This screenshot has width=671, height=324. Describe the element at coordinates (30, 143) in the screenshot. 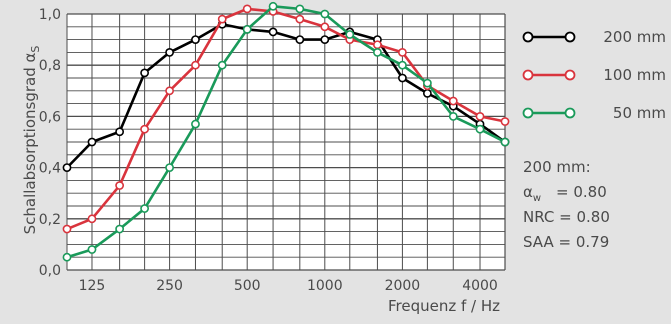

I see `y-axis-title-text: Schallabsorptionsgrad α` at that location.